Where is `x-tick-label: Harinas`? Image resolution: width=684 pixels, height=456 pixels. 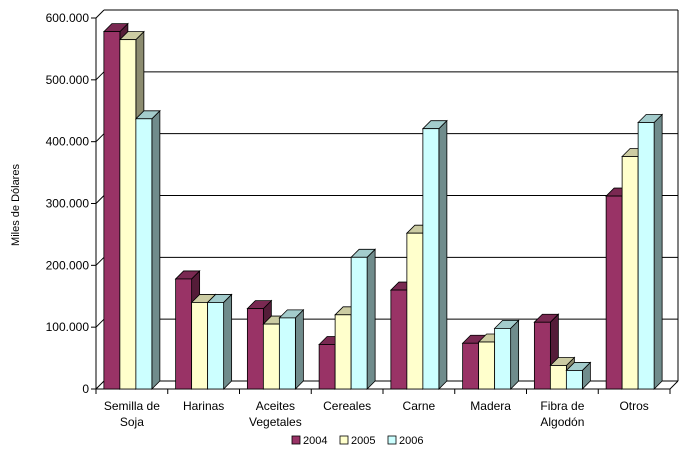 x-tick-label: Harinas is located at coordinates (203, 406).